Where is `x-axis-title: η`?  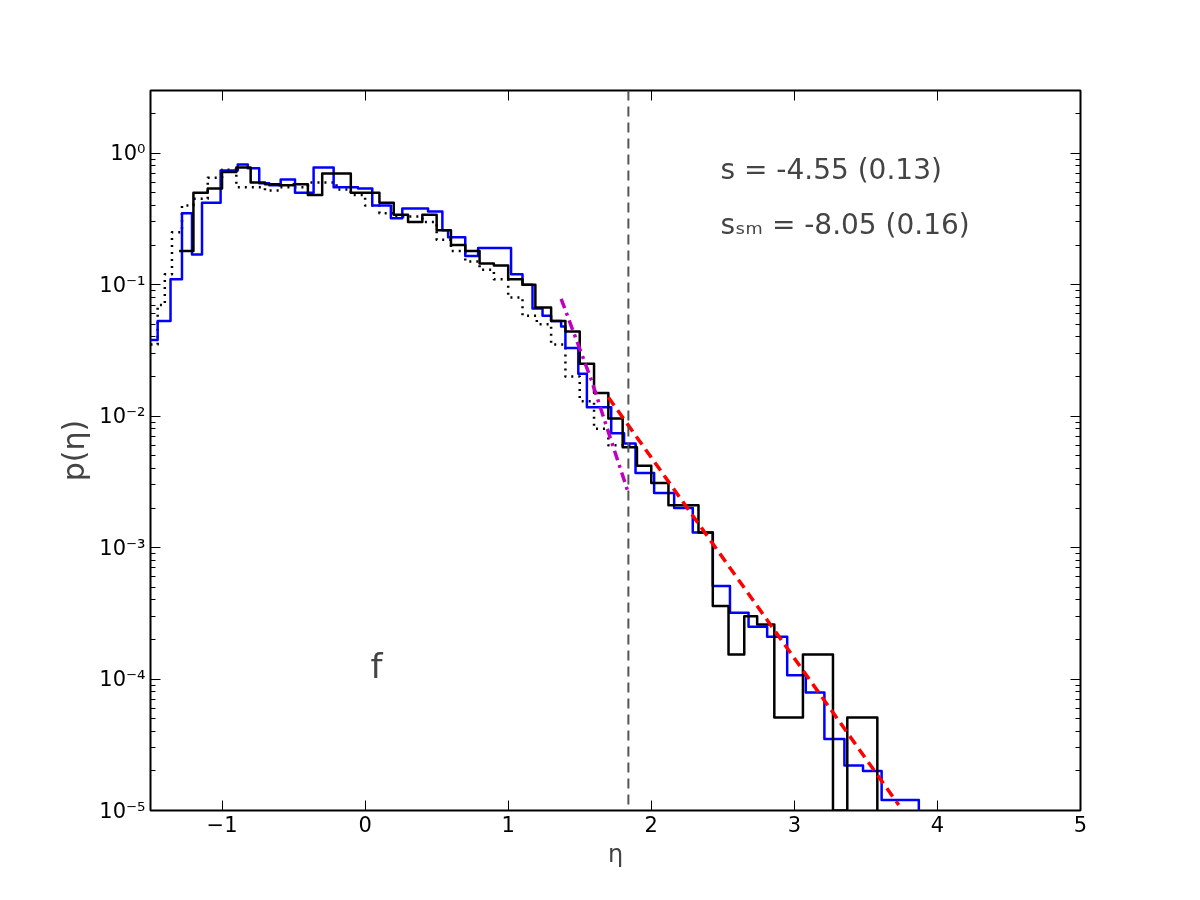
x-axis-title: η is located at coordinates (615, 853).